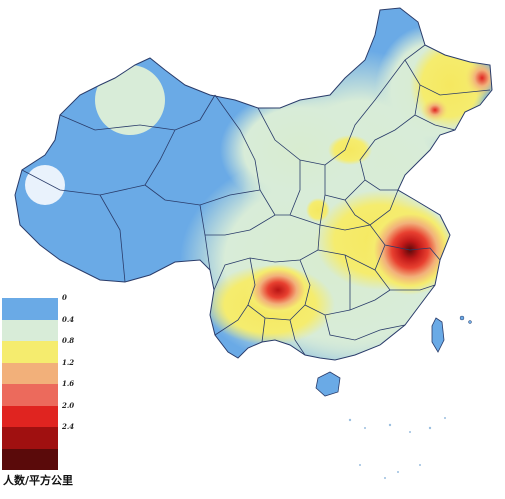 This screenshot has height=499, width=505. Describe the element at coordinates (68, 383) in the screenshot. I see `legend-label: 1.6` at that location.